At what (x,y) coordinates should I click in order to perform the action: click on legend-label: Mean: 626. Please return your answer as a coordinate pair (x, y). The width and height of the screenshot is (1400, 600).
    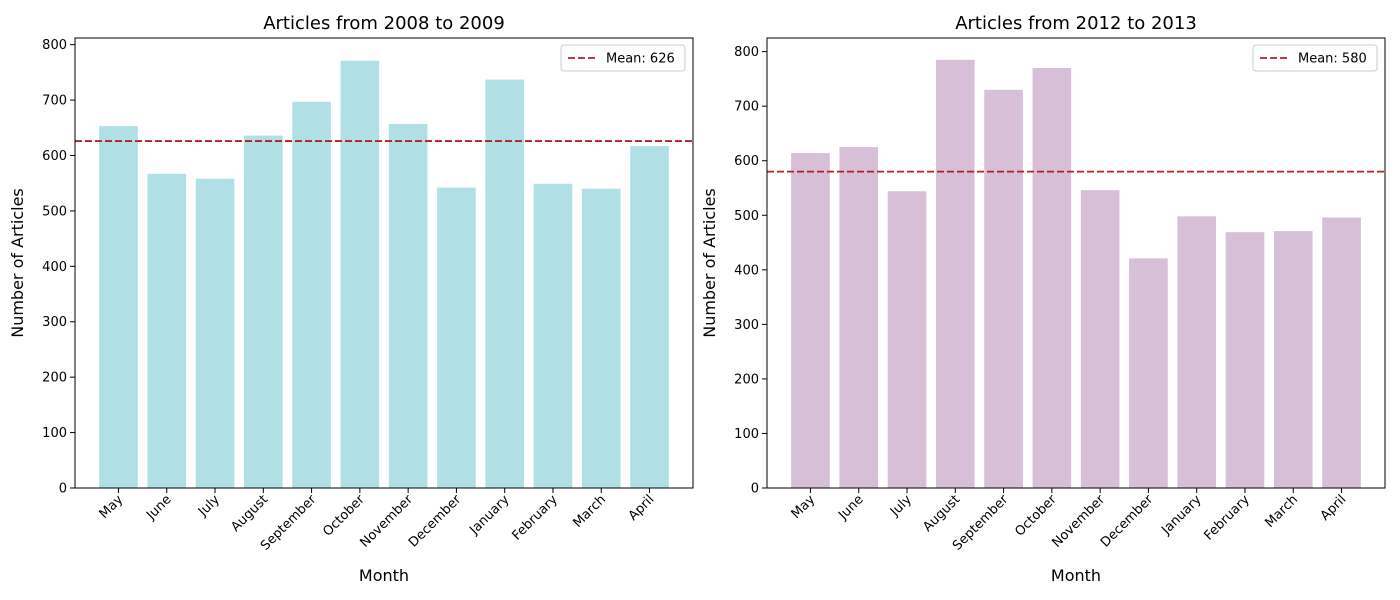
    Looking at the image, I should click on (640, 59).